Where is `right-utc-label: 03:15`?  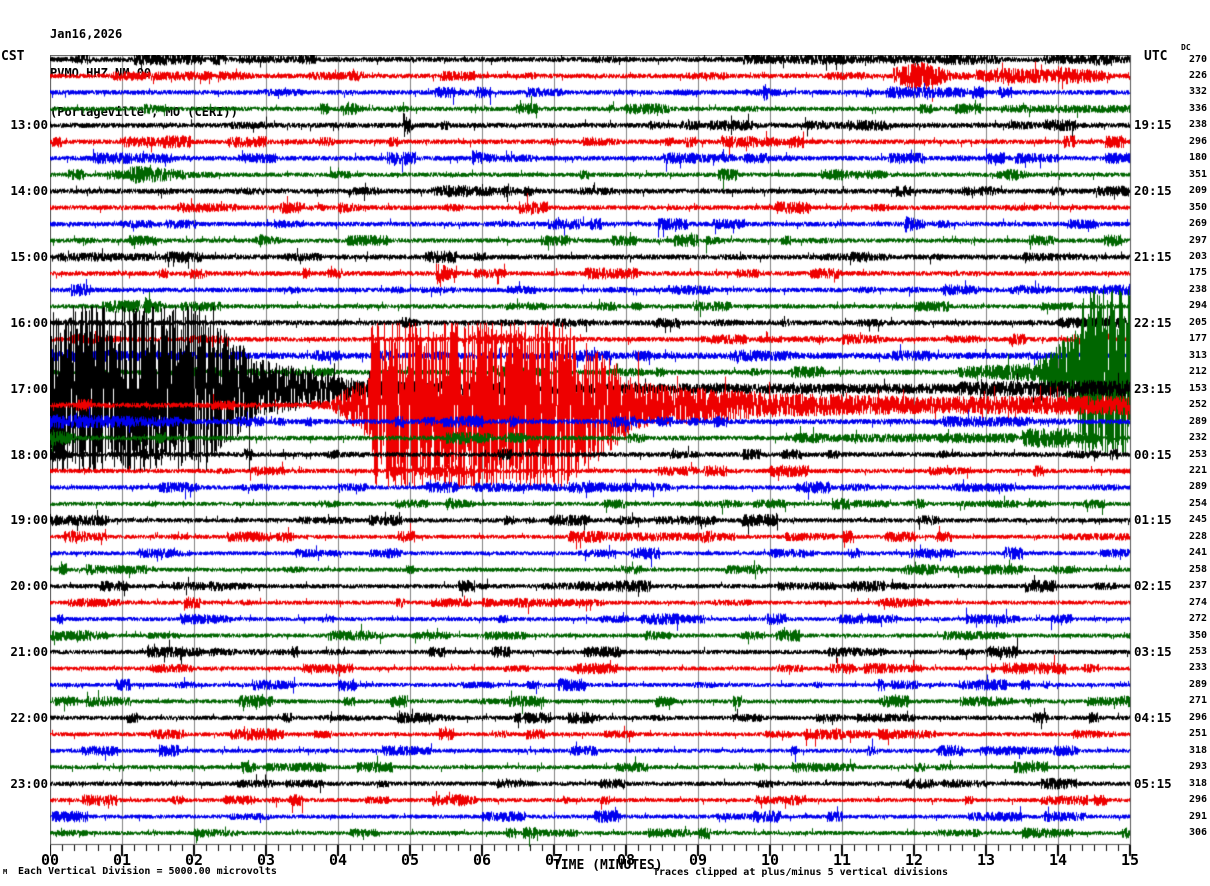 right-utc-label: 03:15 is located at coordinates (1153, 651).